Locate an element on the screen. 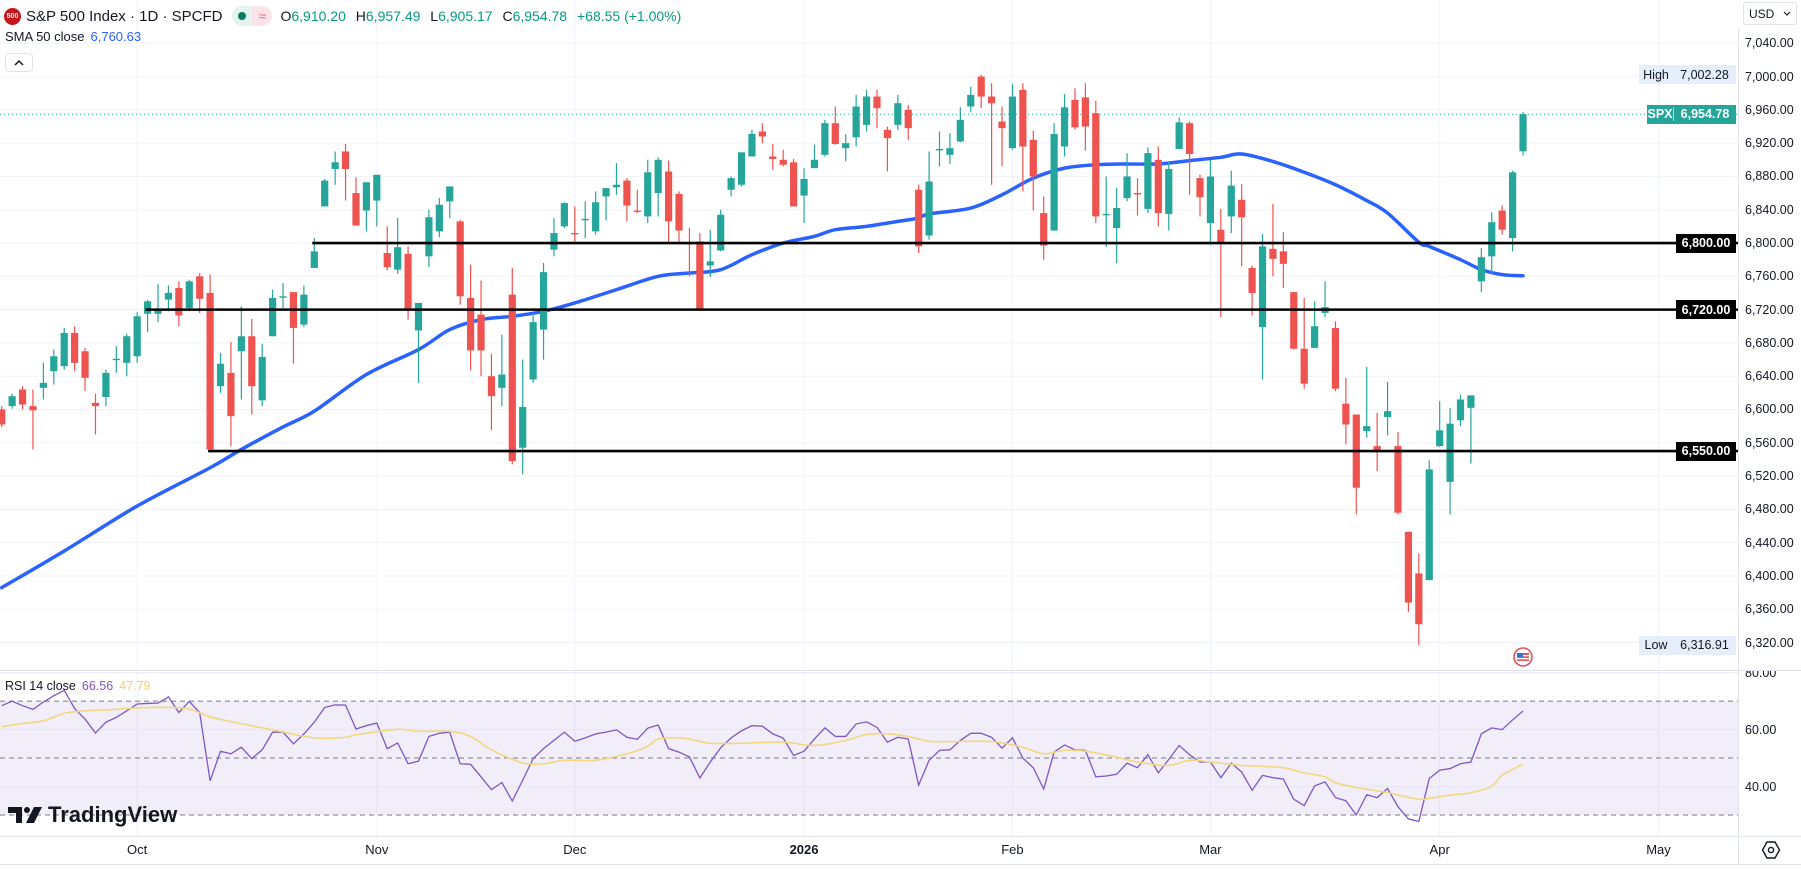 The height and width of the screenshot is (870, 1801). high-price-label: High 7,002.28 is located at coordinates (1687, 75).